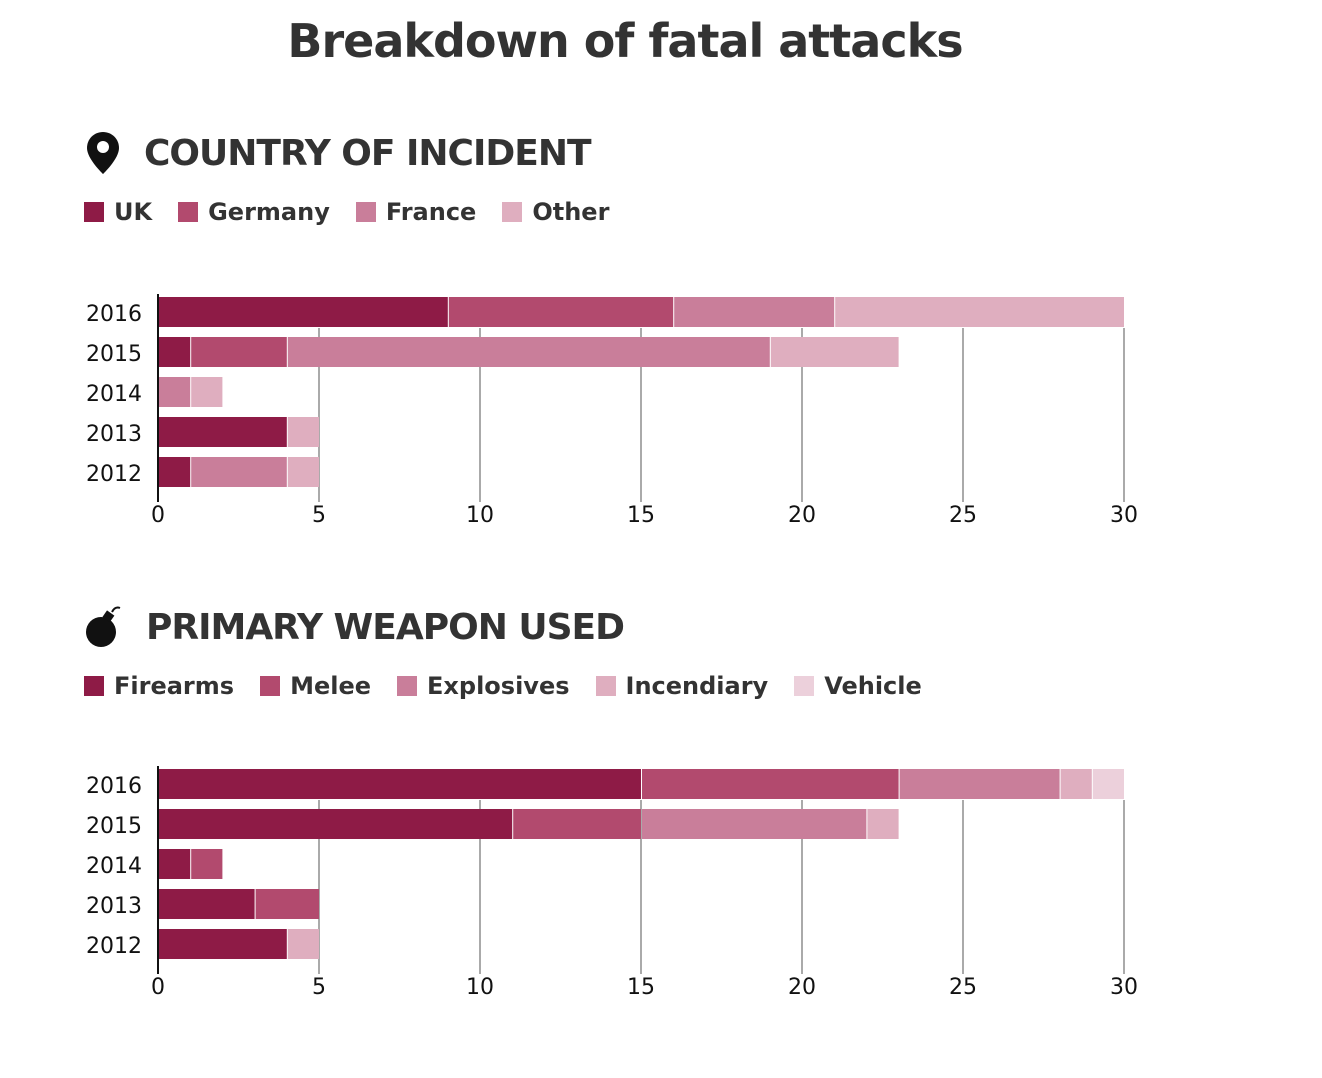 The image size is (1322, 1078). What do you see at coordinates (873, 686) in the screenshot?
I see `legend-label: Vehicle` at bounding box center [873, 686].